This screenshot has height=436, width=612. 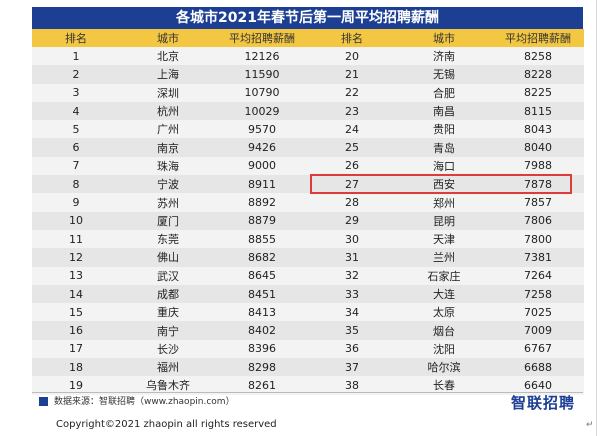 What do you see at coordinates (262, 111) in the screenshot?
I see `left-salary-cell: 10029` at bounding box center [262, 111].